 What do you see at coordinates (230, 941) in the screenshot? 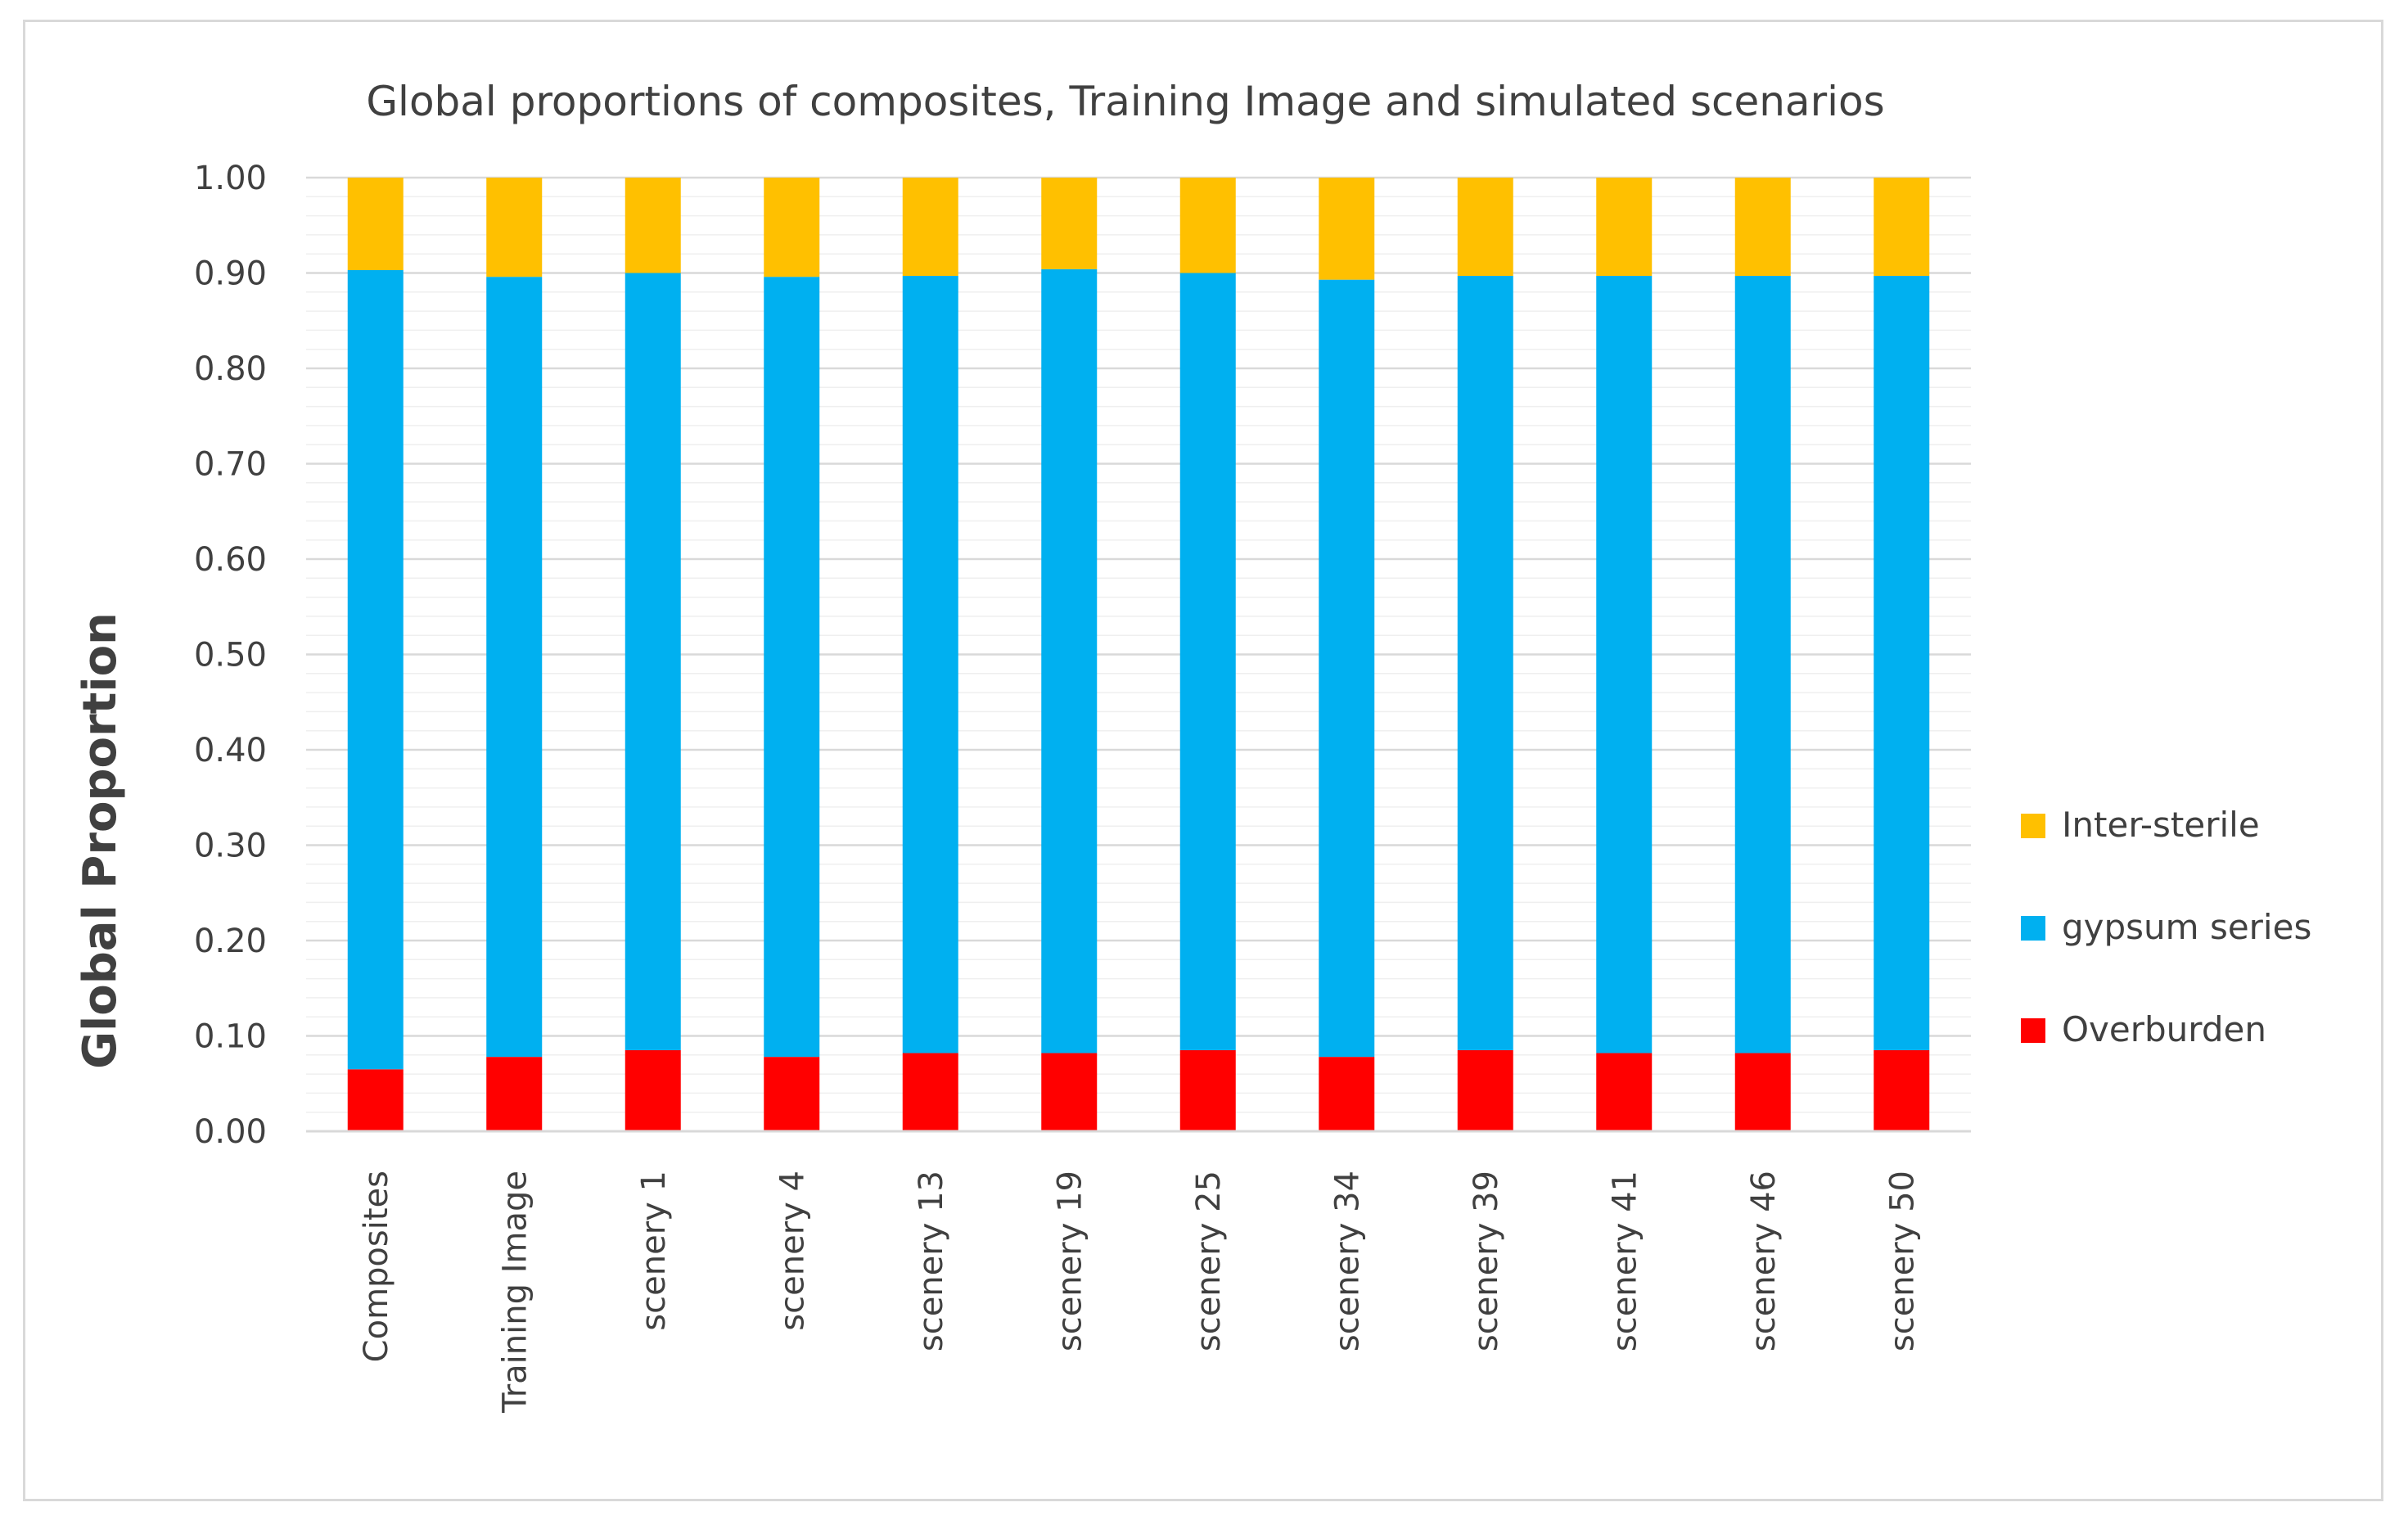
I see `y-tick-label: 0.20` at bounding box center [230, 941].